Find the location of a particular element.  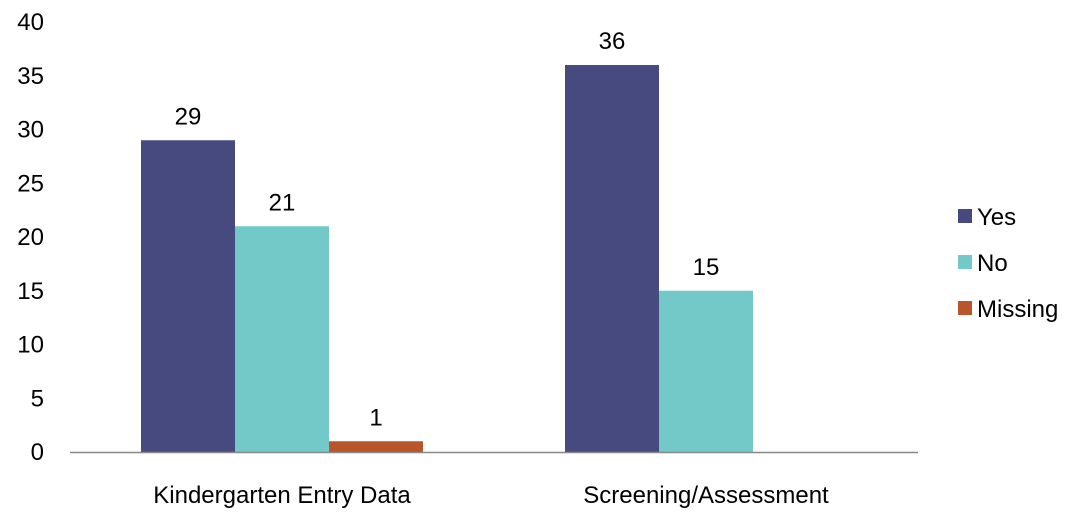

y-tick-label: 15 is located at coordinates (30, 291).